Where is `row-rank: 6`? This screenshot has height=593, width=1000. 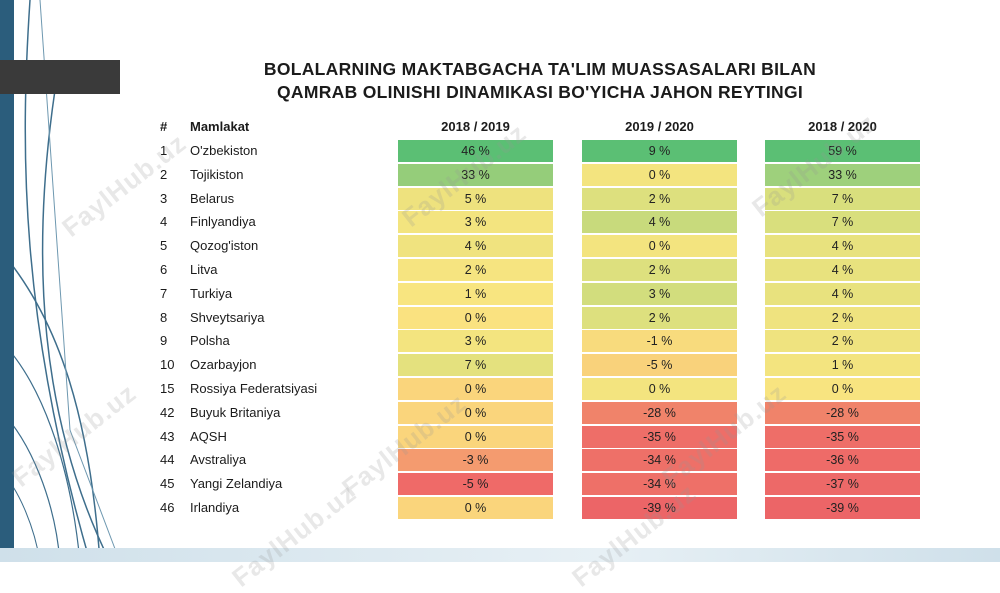
row-rank: 6 is located at coordinates (164, 269).